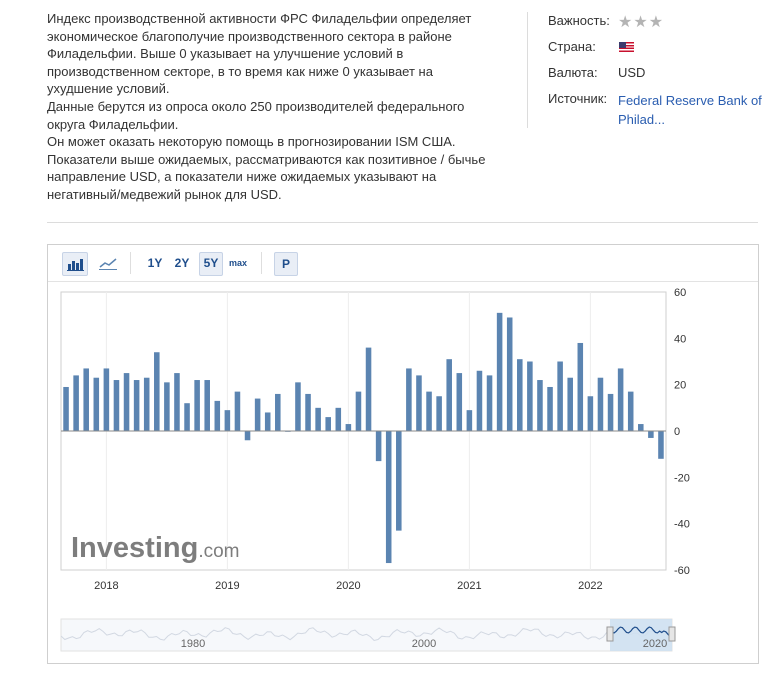  I want to click on country-label: Страна:, so click(572, 46).